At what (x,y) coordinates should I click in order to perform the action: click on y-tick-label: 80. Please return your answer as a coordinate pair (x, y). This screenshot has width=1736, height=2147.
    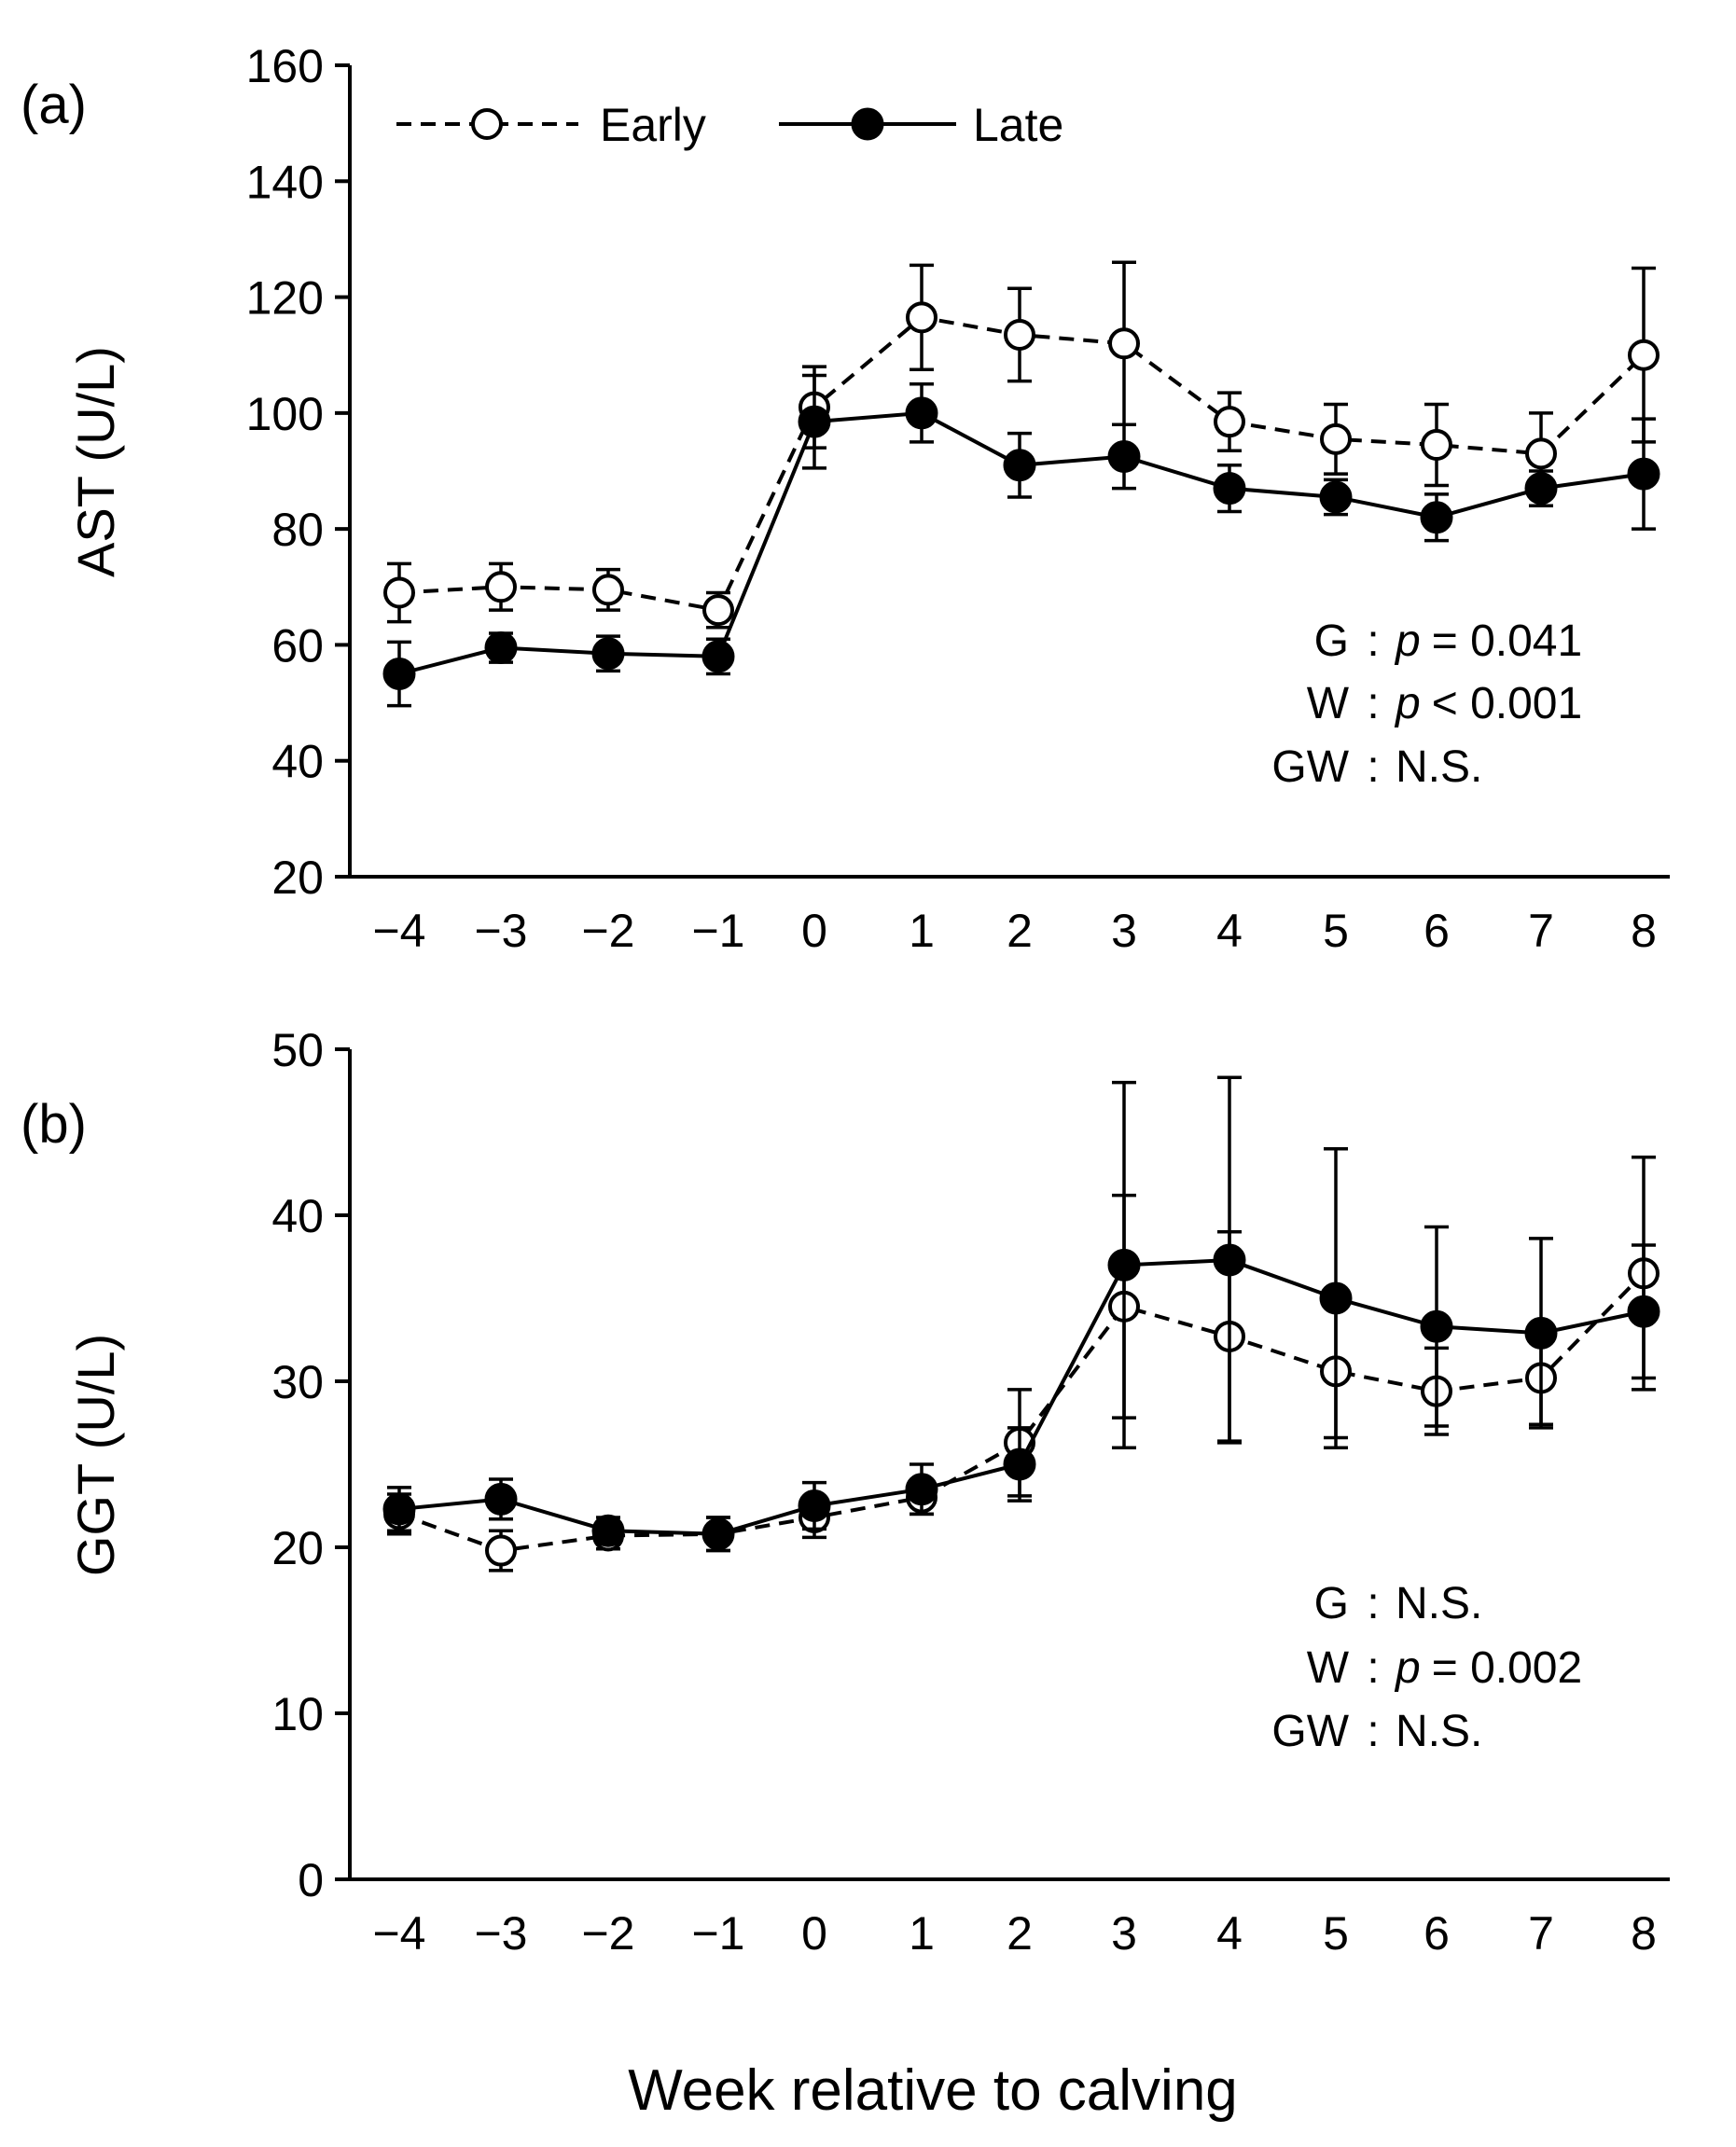
    Looking at the image, I should click on (297, 530).